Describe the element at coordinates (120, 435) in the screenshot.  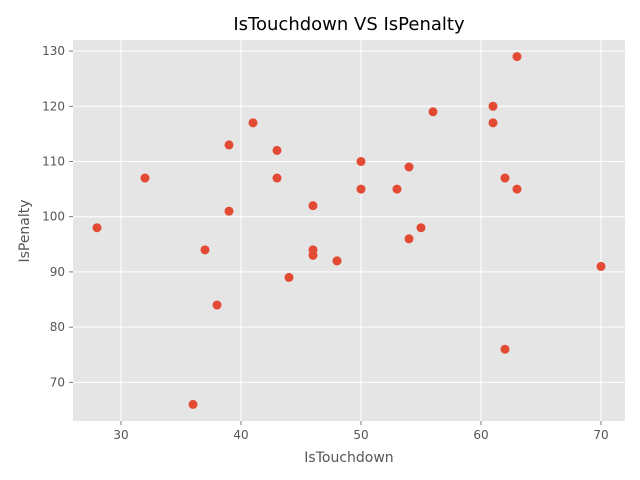
I see `x-tick-label: 30` at that location.